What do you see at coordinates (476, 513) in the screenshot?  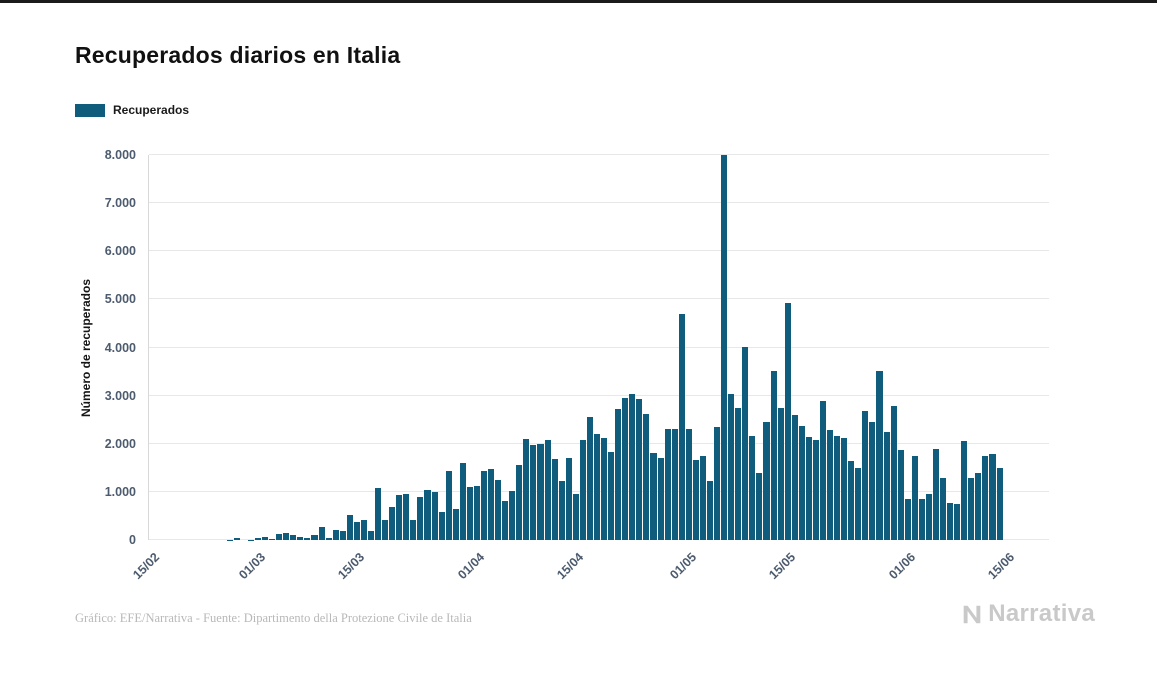 I see `bar-01/04` at bounding box center [476, 513].